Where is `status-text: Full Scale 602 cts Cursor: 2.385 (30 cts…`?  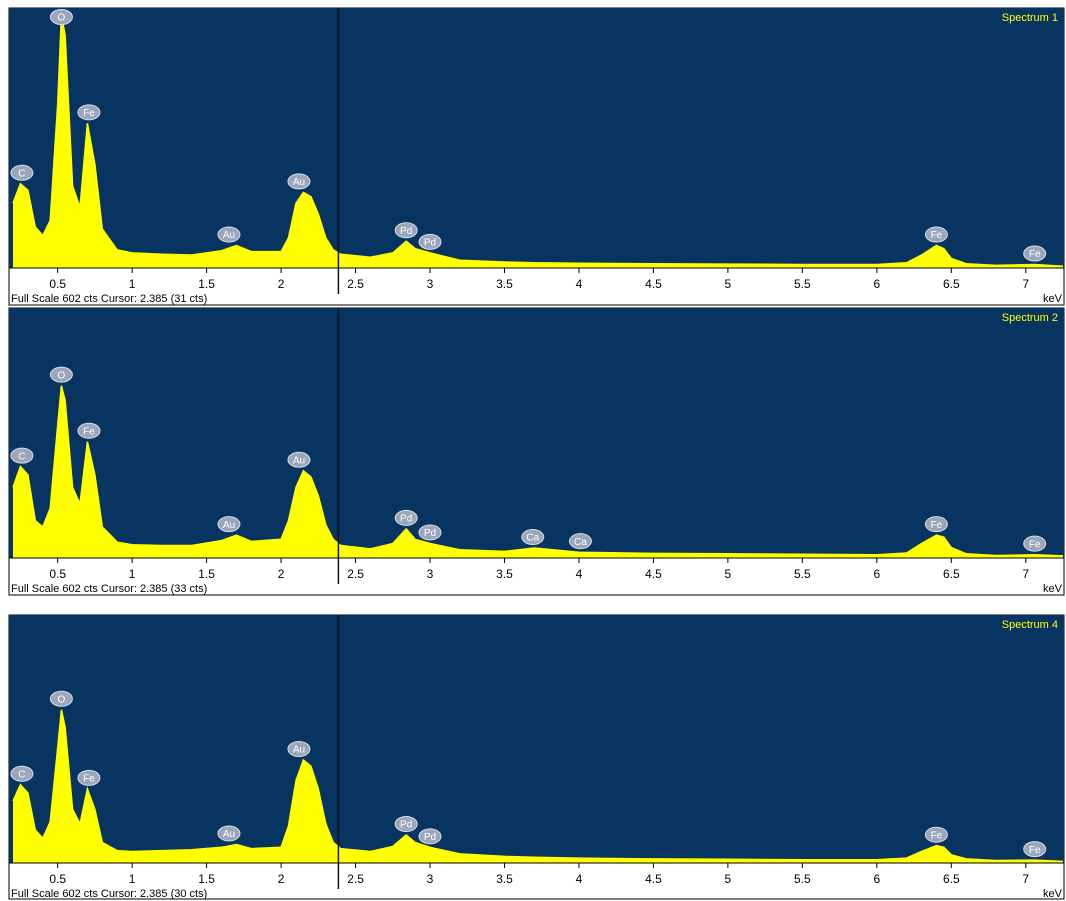
status-text: Full Scale 602 cts Cursor: 2.385 (30 cts… is located at coordinates (109, 894).